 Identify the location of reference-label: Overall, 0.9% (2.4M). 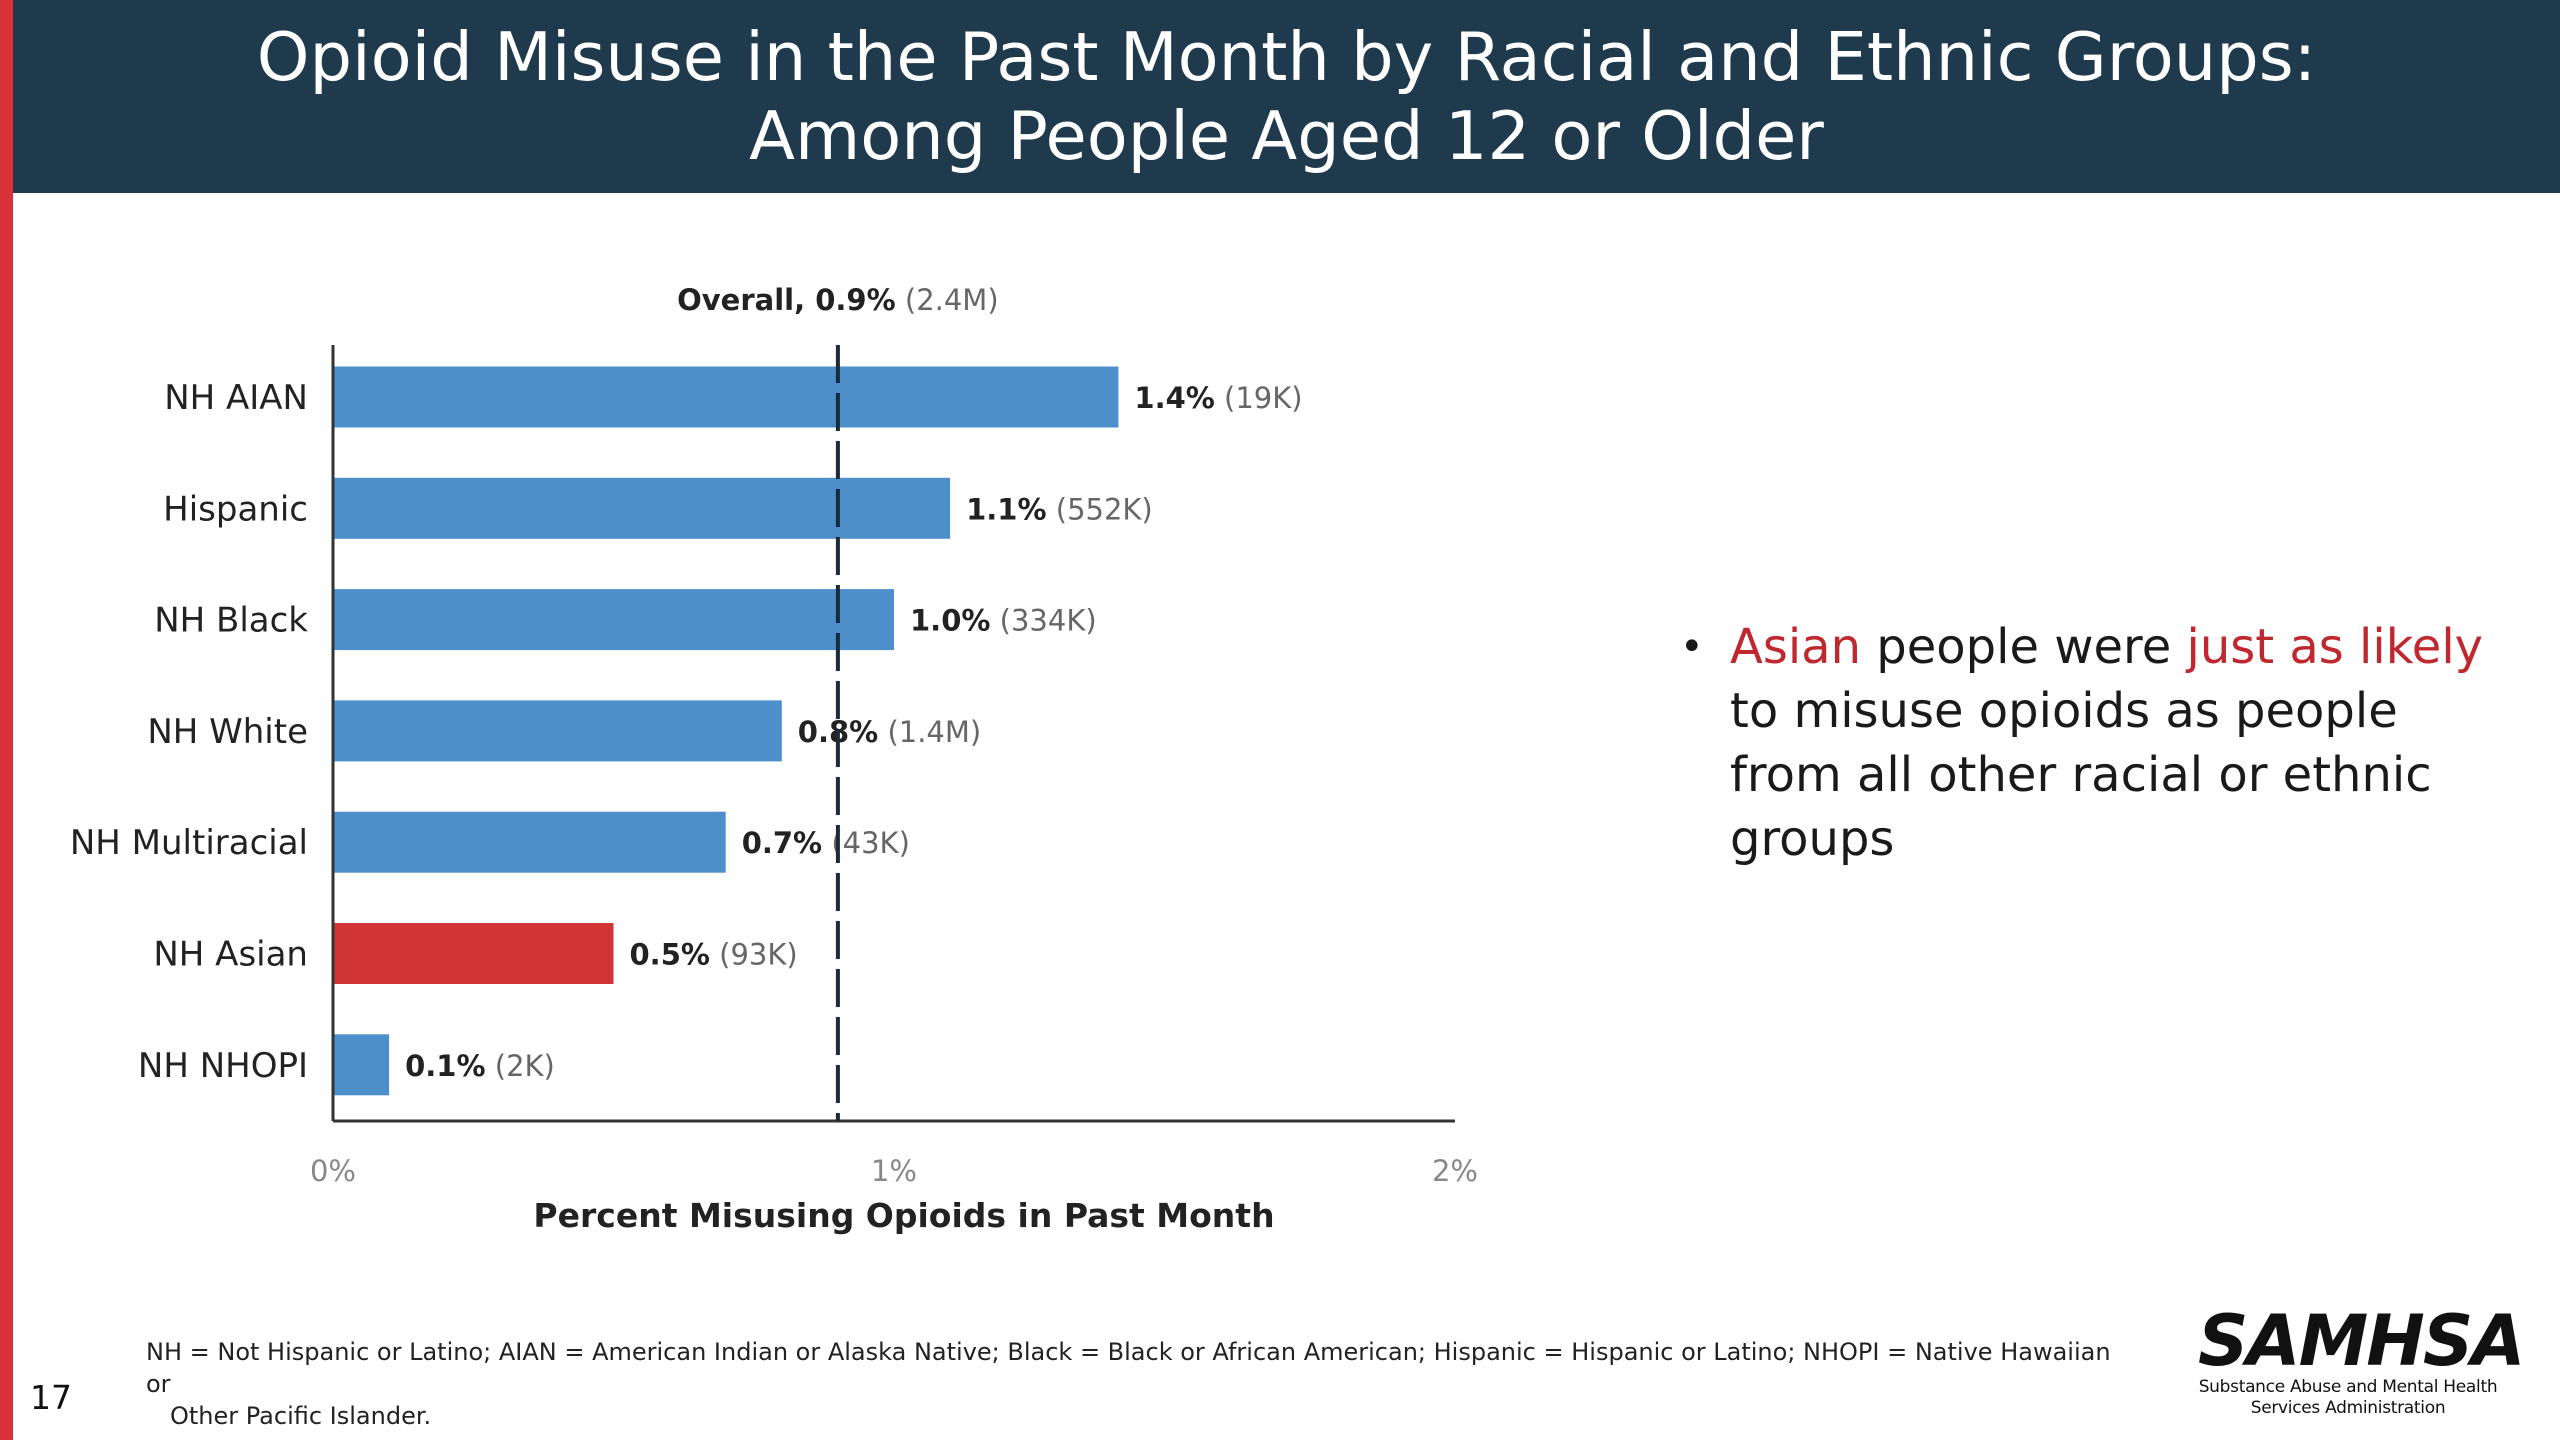
(838, 300).